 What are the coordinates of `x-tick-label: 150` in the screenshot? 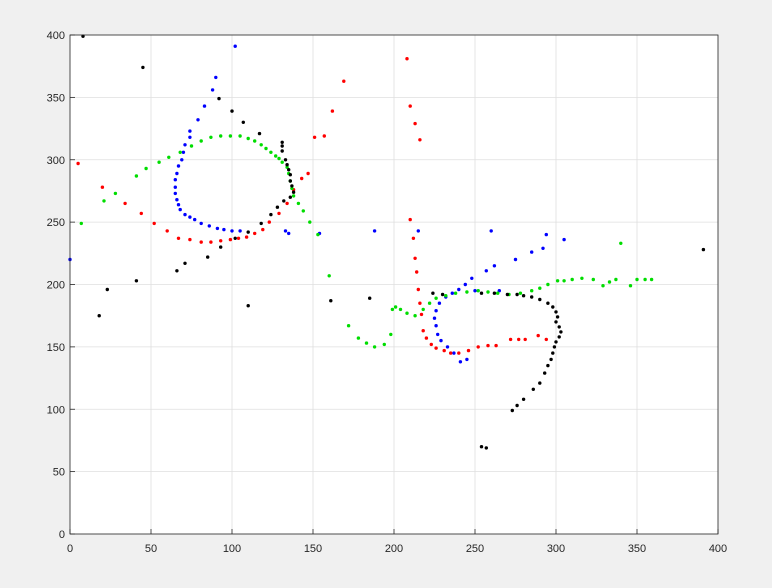 It's located at (313, 549).